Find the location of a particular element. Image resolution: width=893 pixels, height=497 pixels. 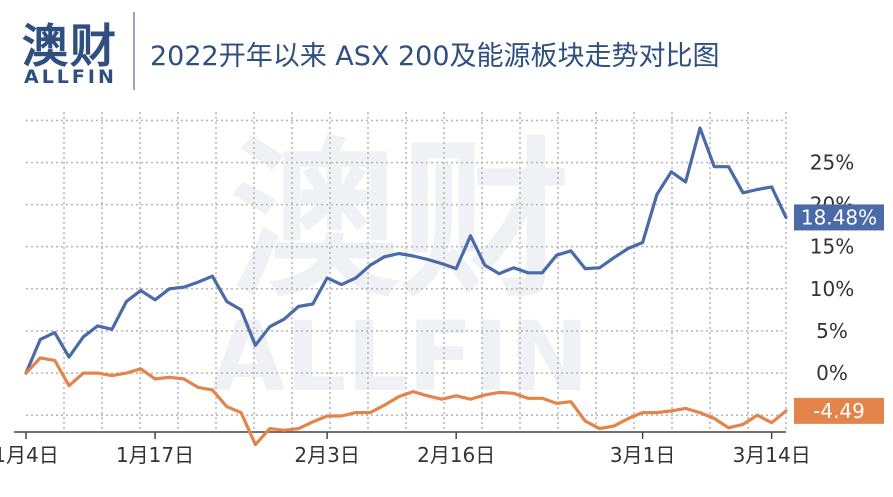

y-tick-label: 5% is located at coordinates (832, 331).